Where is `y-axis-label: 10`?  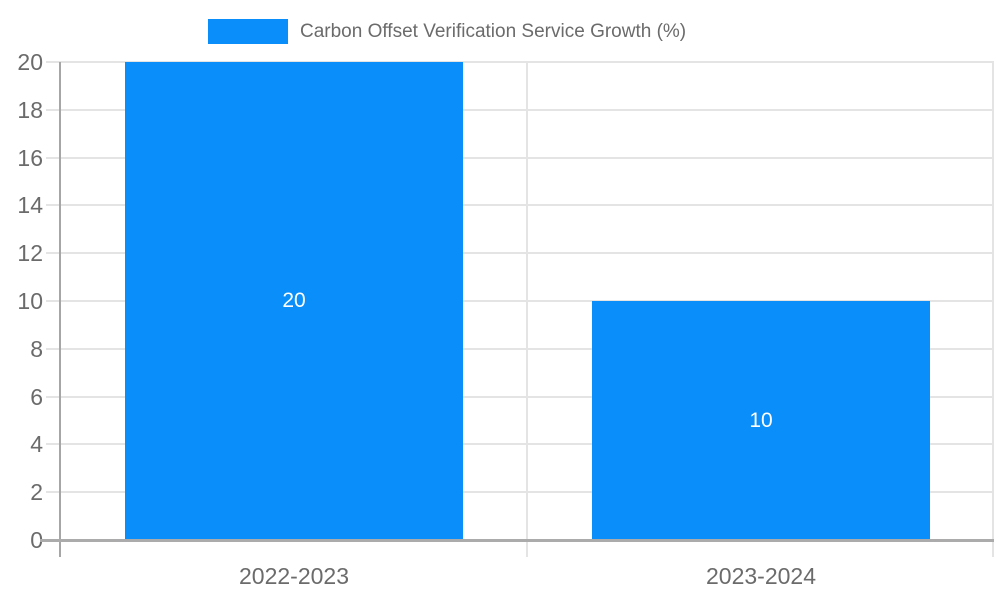
y-axis-label: 10 is located at coordinates (30, 301).